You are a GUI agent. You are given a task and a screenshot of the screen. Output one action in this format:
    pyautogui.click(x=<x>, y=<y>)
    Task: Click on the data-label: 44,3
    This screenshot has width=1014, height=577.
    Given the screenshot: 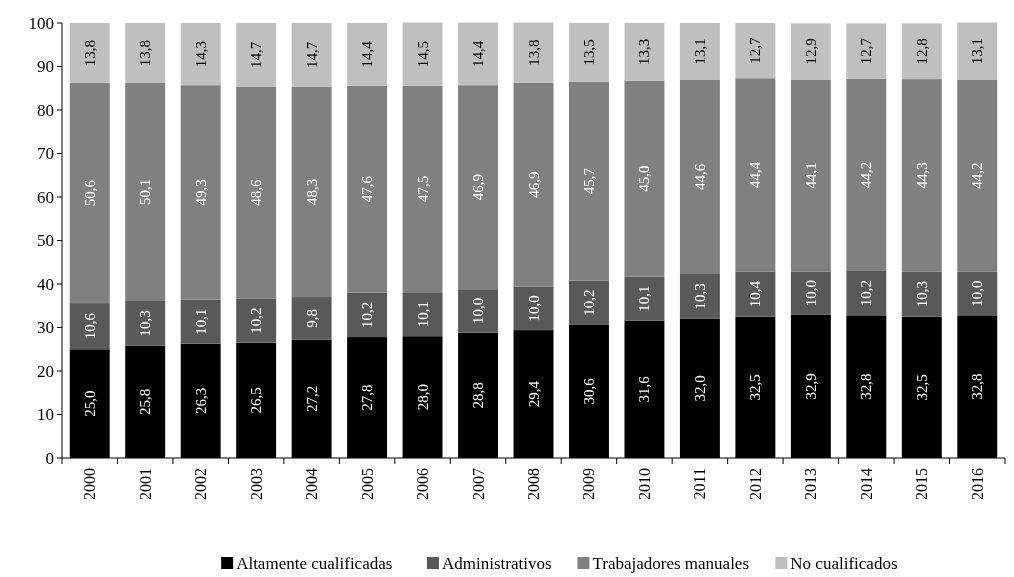 What is the action you would take?
    pyautogui.click(x=921, y=175)
    